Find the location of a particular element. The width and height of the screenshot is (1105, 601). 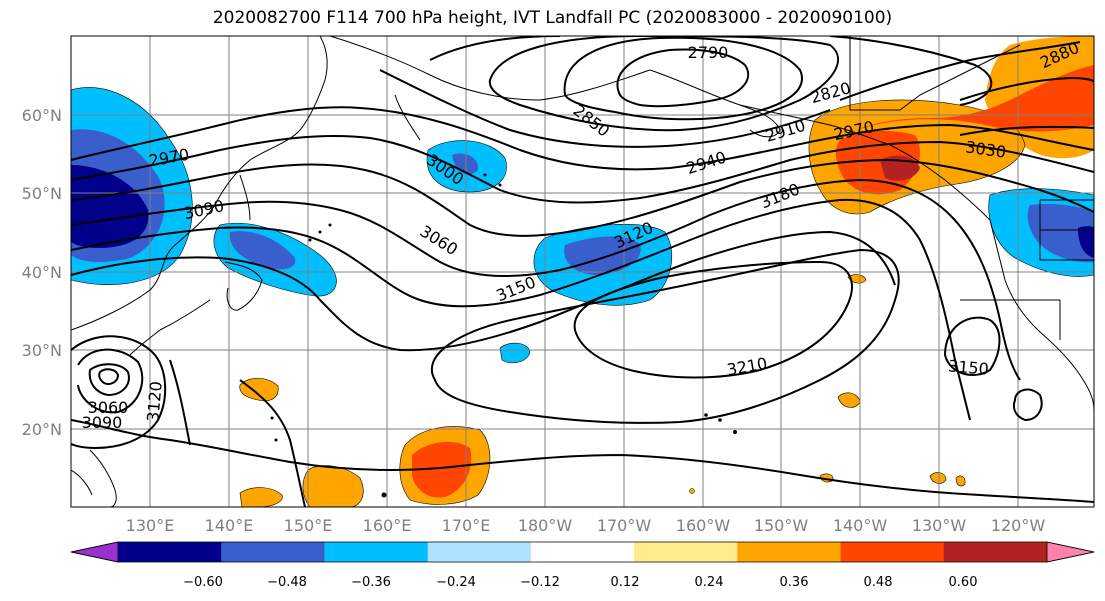

lat-tick-label: 60°N is located at coordinates (42, 115).